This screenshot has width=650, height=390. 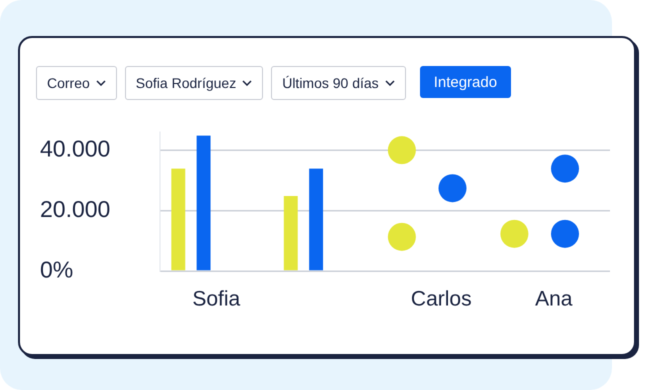 What do you see at coordinates (186, 83) in the screenshot?
I see `text: Sofia Rodríguez` at bounding box center [186, 83].